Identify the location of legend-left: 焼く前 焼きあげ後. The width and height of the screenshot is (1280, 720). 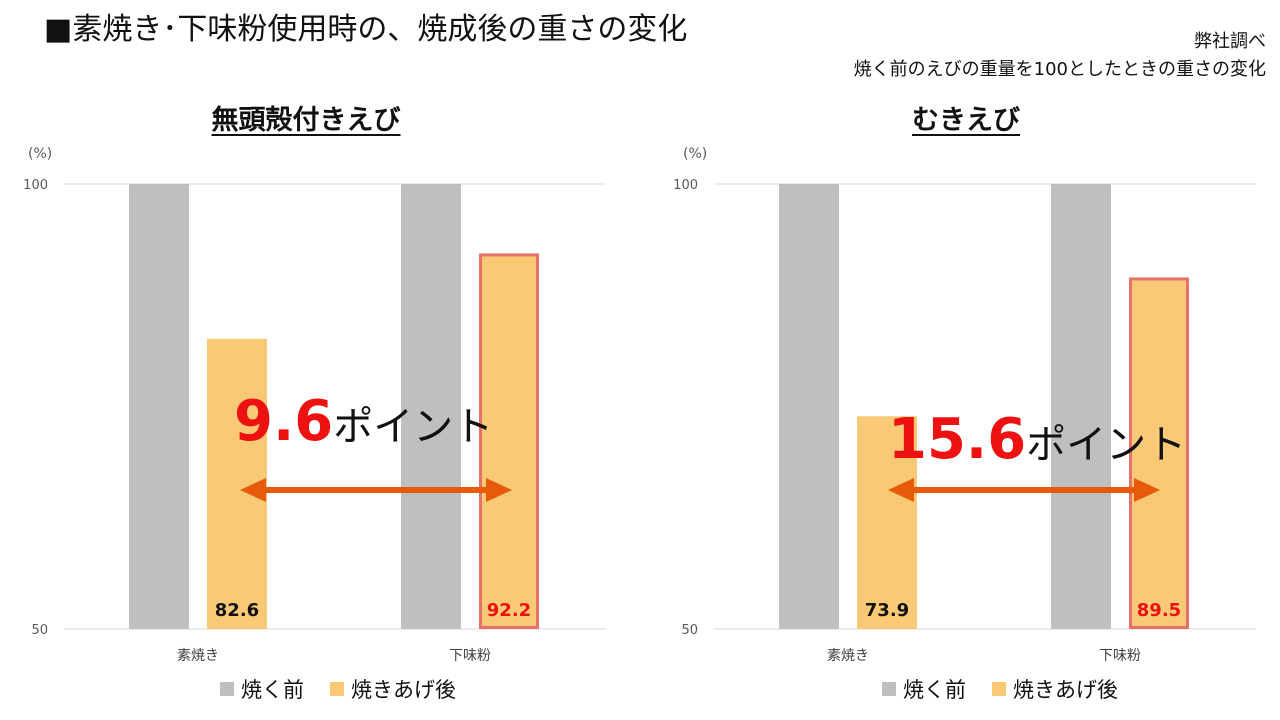
(351, 689).